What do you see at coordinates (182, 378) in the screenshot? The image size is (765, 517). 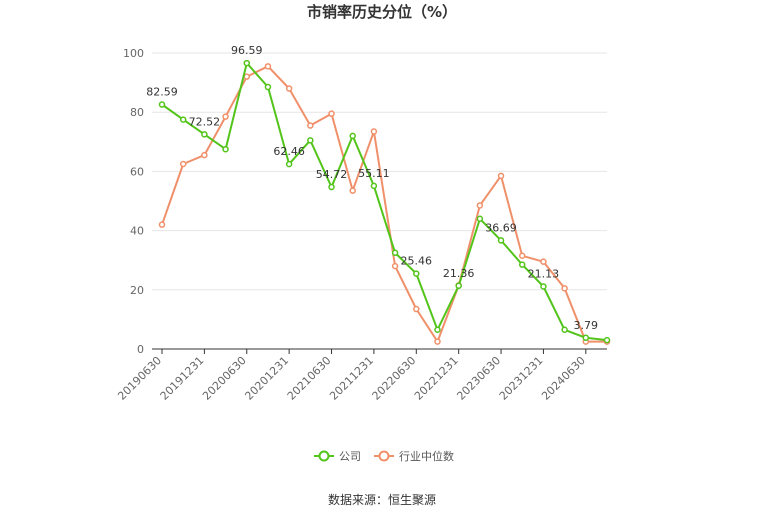 I see `x-tick-label: 20191231` at bounding box center [182, 378].